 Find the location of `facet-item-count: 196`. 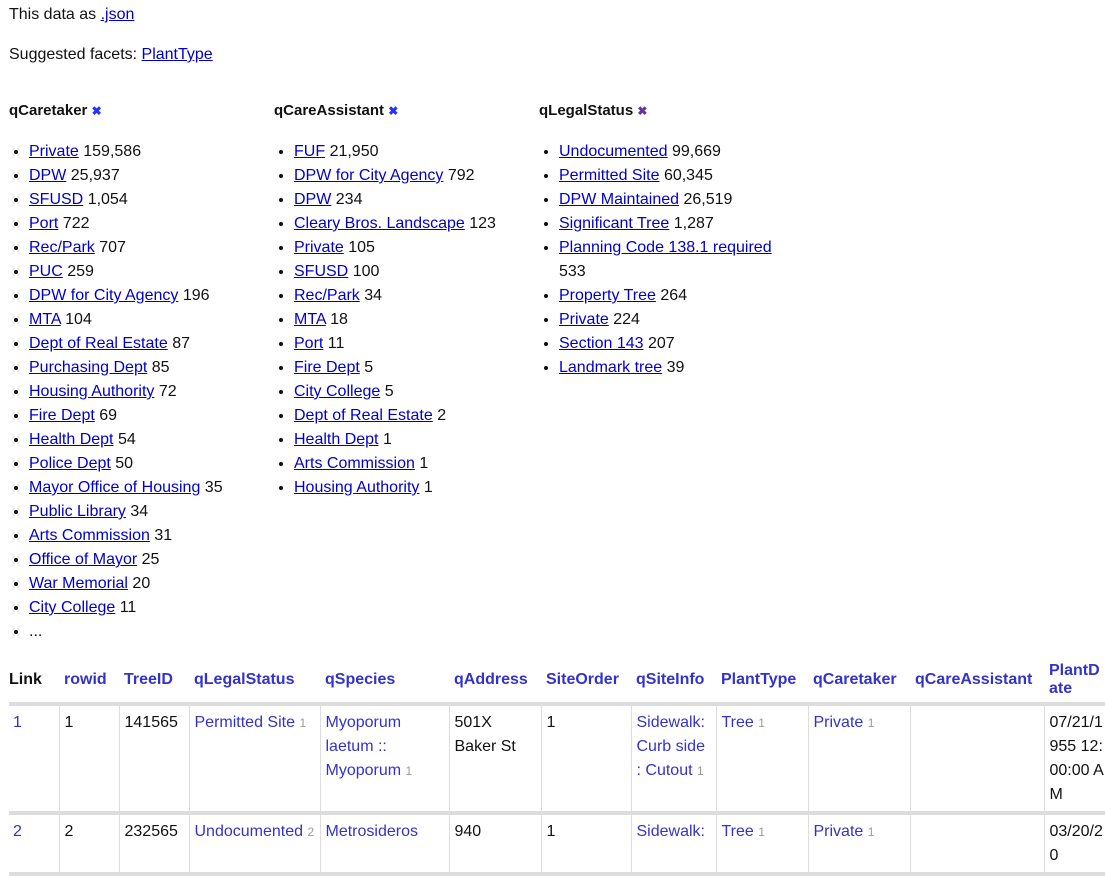

facet-item-count: 196 is located at coordinates (196, 295).